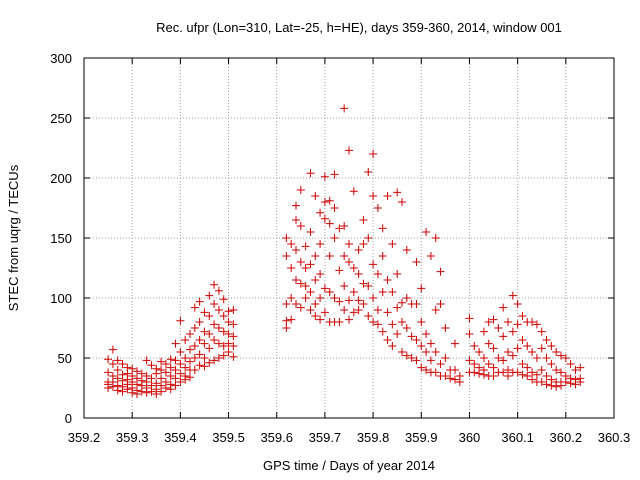 The height and width of the screenshot is (480, 640). What do you see at coordinates (349, 465) in the screenshot?
I see `x-axis-label: GPS time / Days of year 2014` at bounding box center [349, 465].